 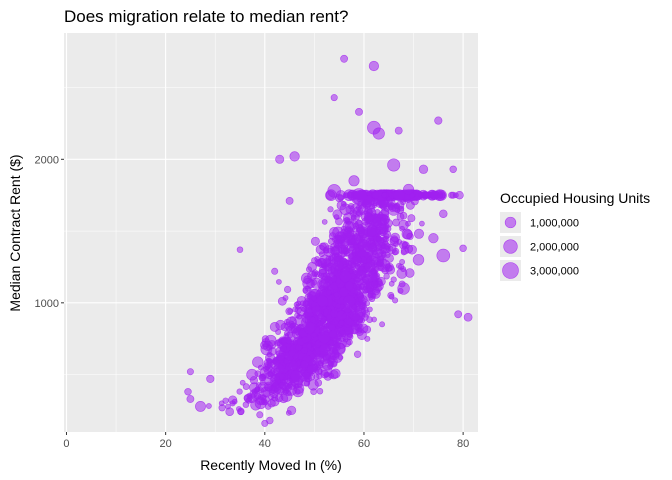 I want to click on x-axis-title: Recently Moved In (%), so click(x=271, y=465).